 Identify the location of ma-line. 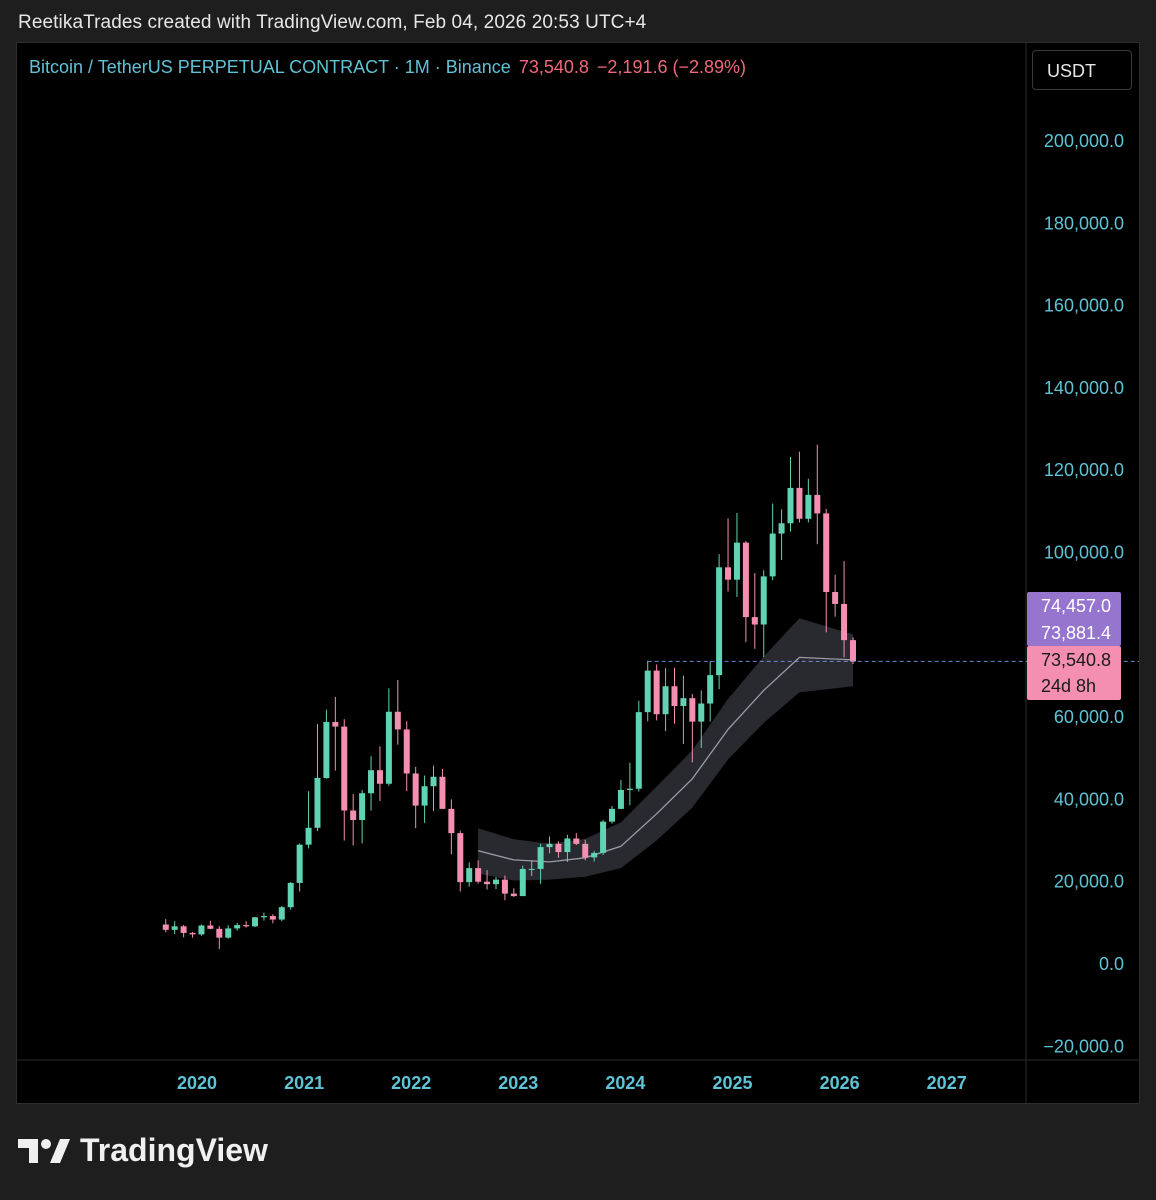
(665, 759).